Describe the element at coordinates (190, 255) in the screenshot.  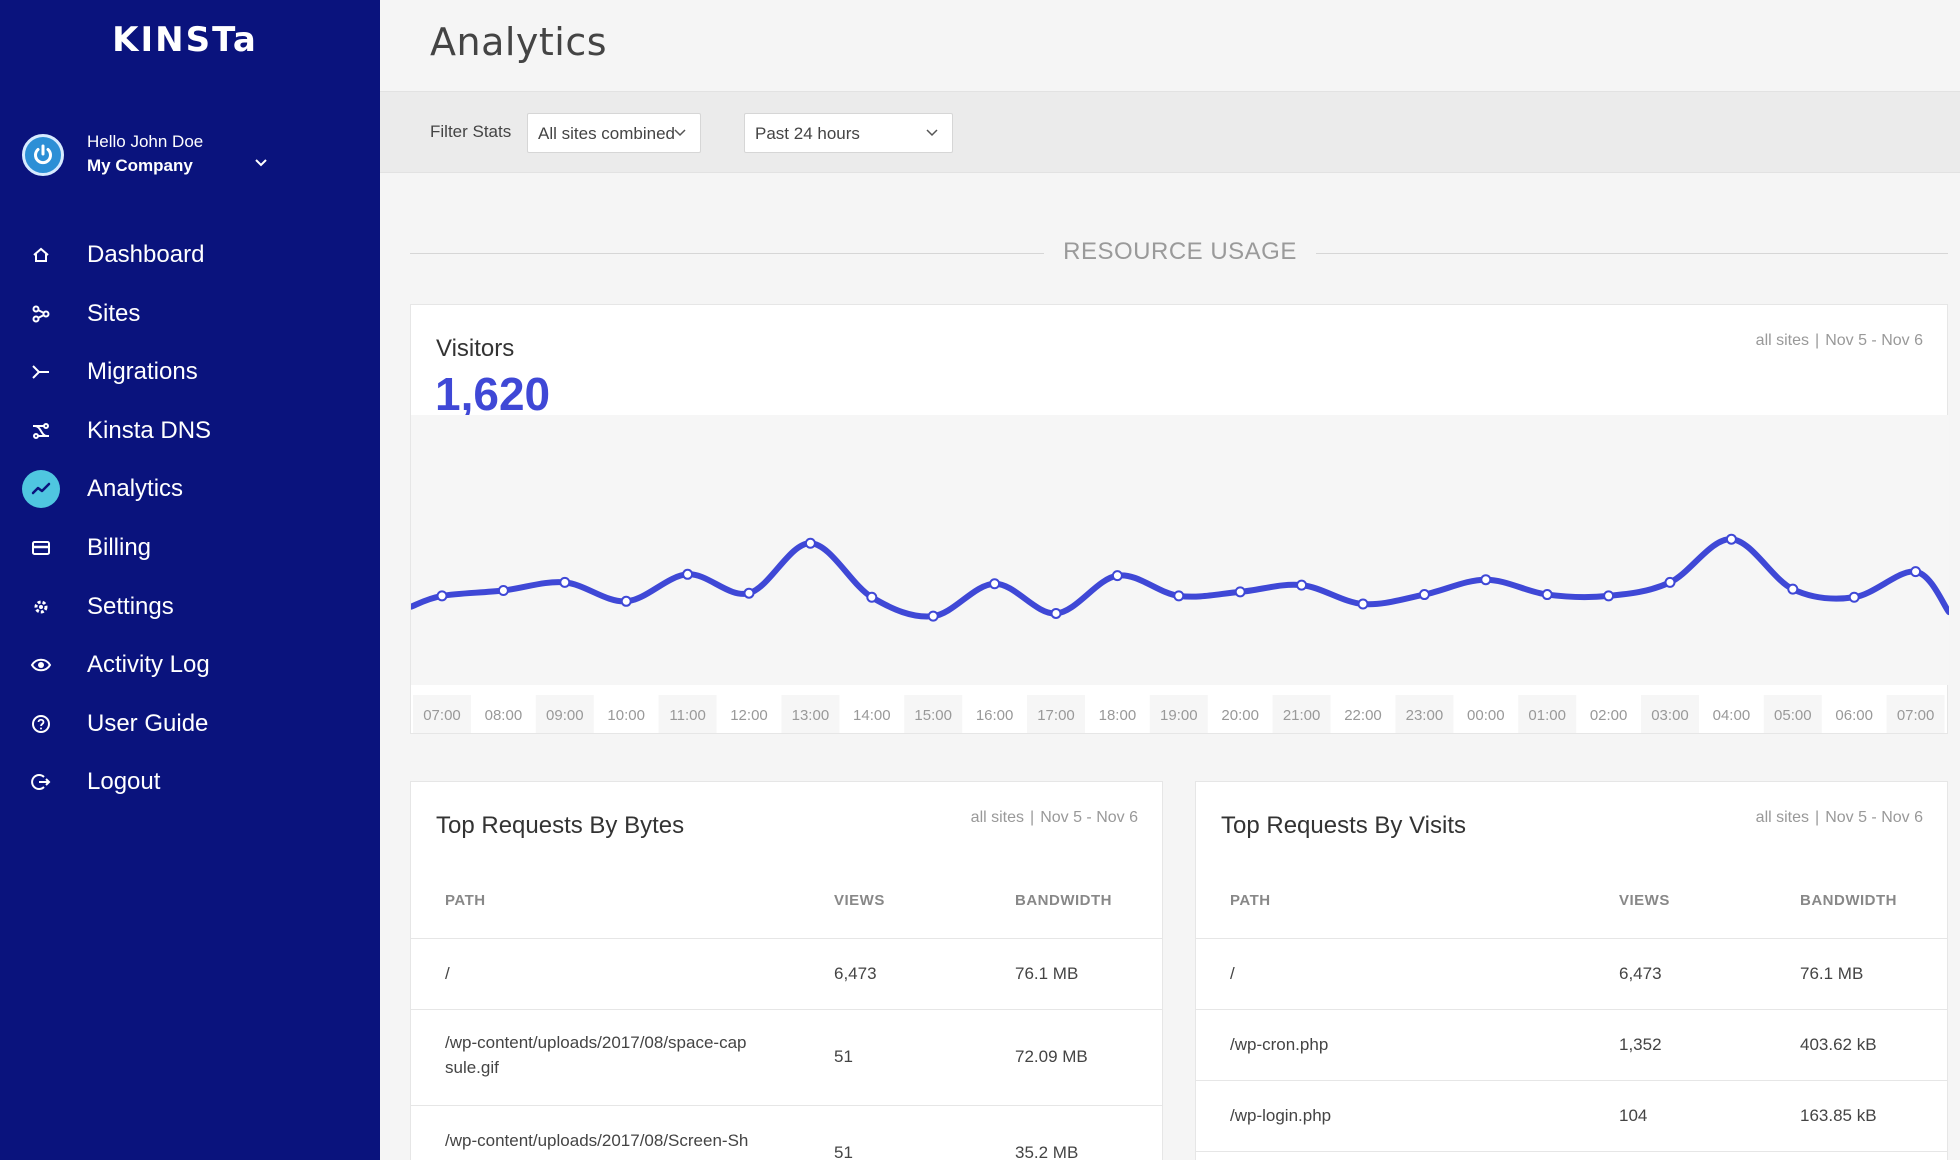
I see `sidebar-item-dashboard: Dashboard` at that location.